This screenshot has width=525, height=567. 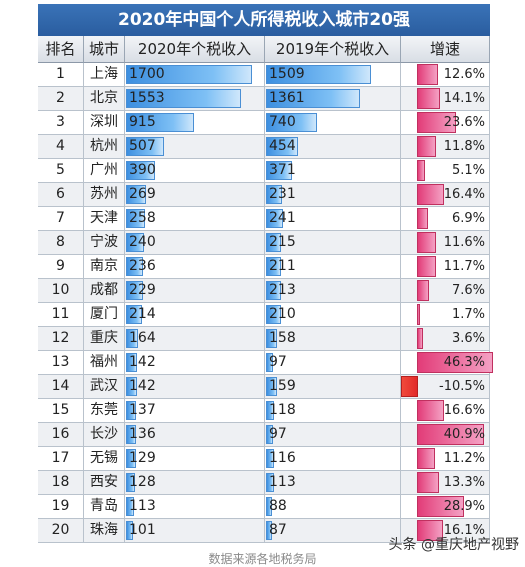 What do you see at coordinates (195, 314) in the screenshot?
I see `income-2020-cell: 214` at bounding box center [195, 314].